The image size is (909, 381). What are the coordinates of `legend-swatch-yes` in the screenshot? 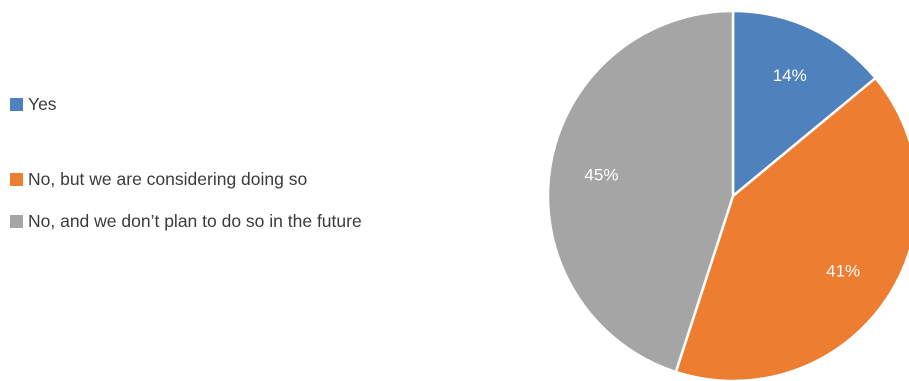 It's located at (16, 104).